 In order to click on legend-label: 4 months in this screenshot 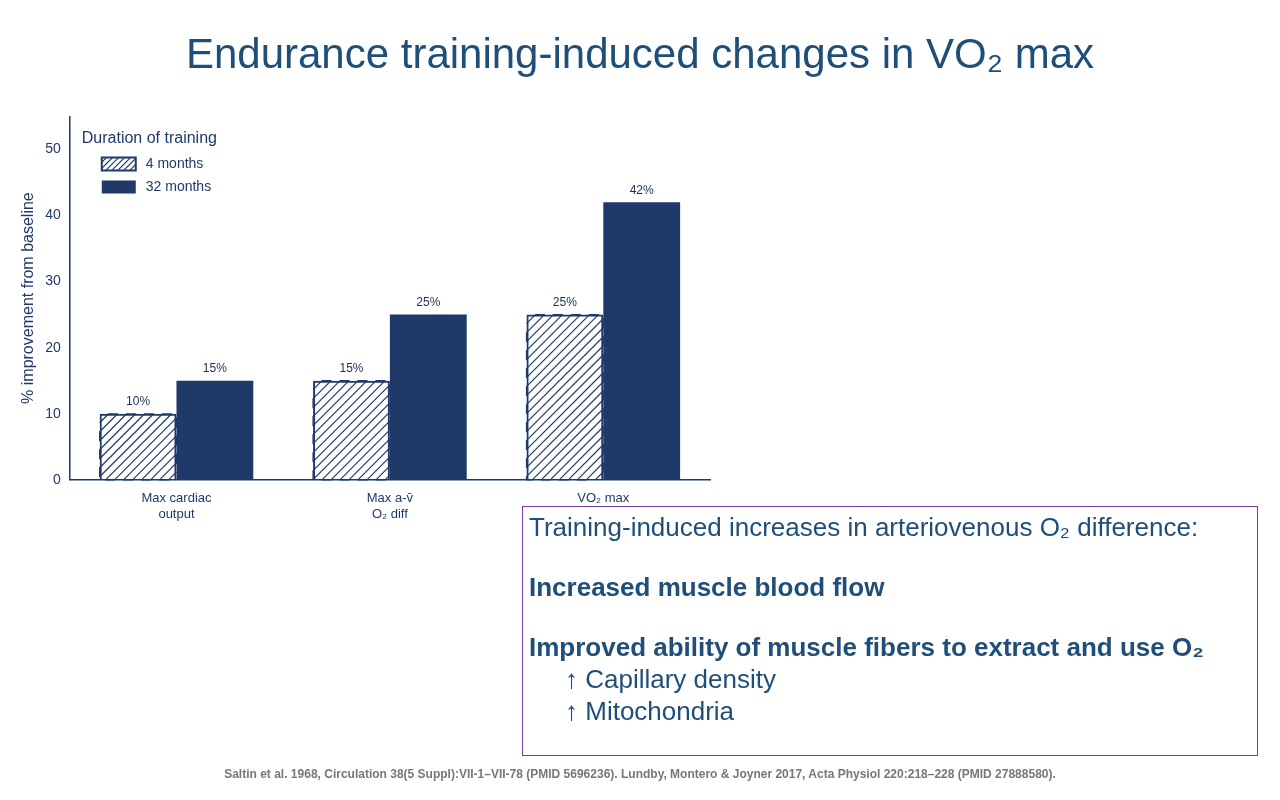, I will do `click(174, 162)`.